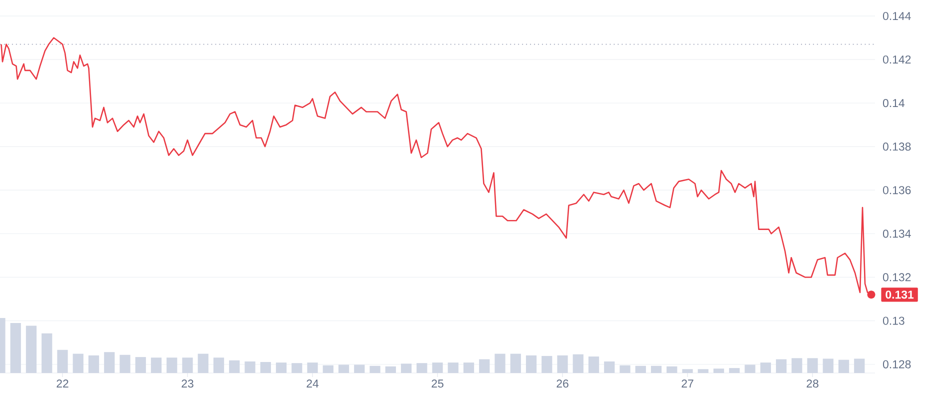  Describe the element at coordinates (896, 190) in the screenshot. I see `y-tick-label: 0.136` at that location.